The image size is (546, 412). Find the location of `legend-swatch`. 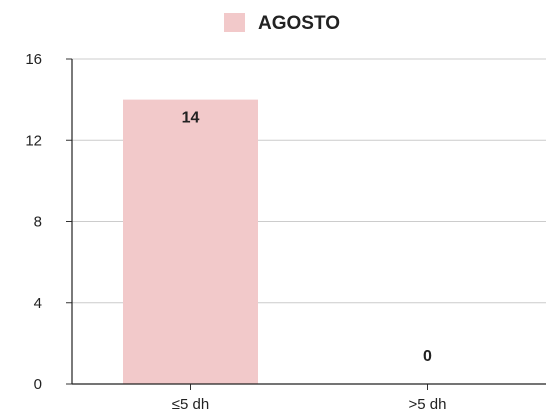

legend-swatch is located at coordinates (234, 22).